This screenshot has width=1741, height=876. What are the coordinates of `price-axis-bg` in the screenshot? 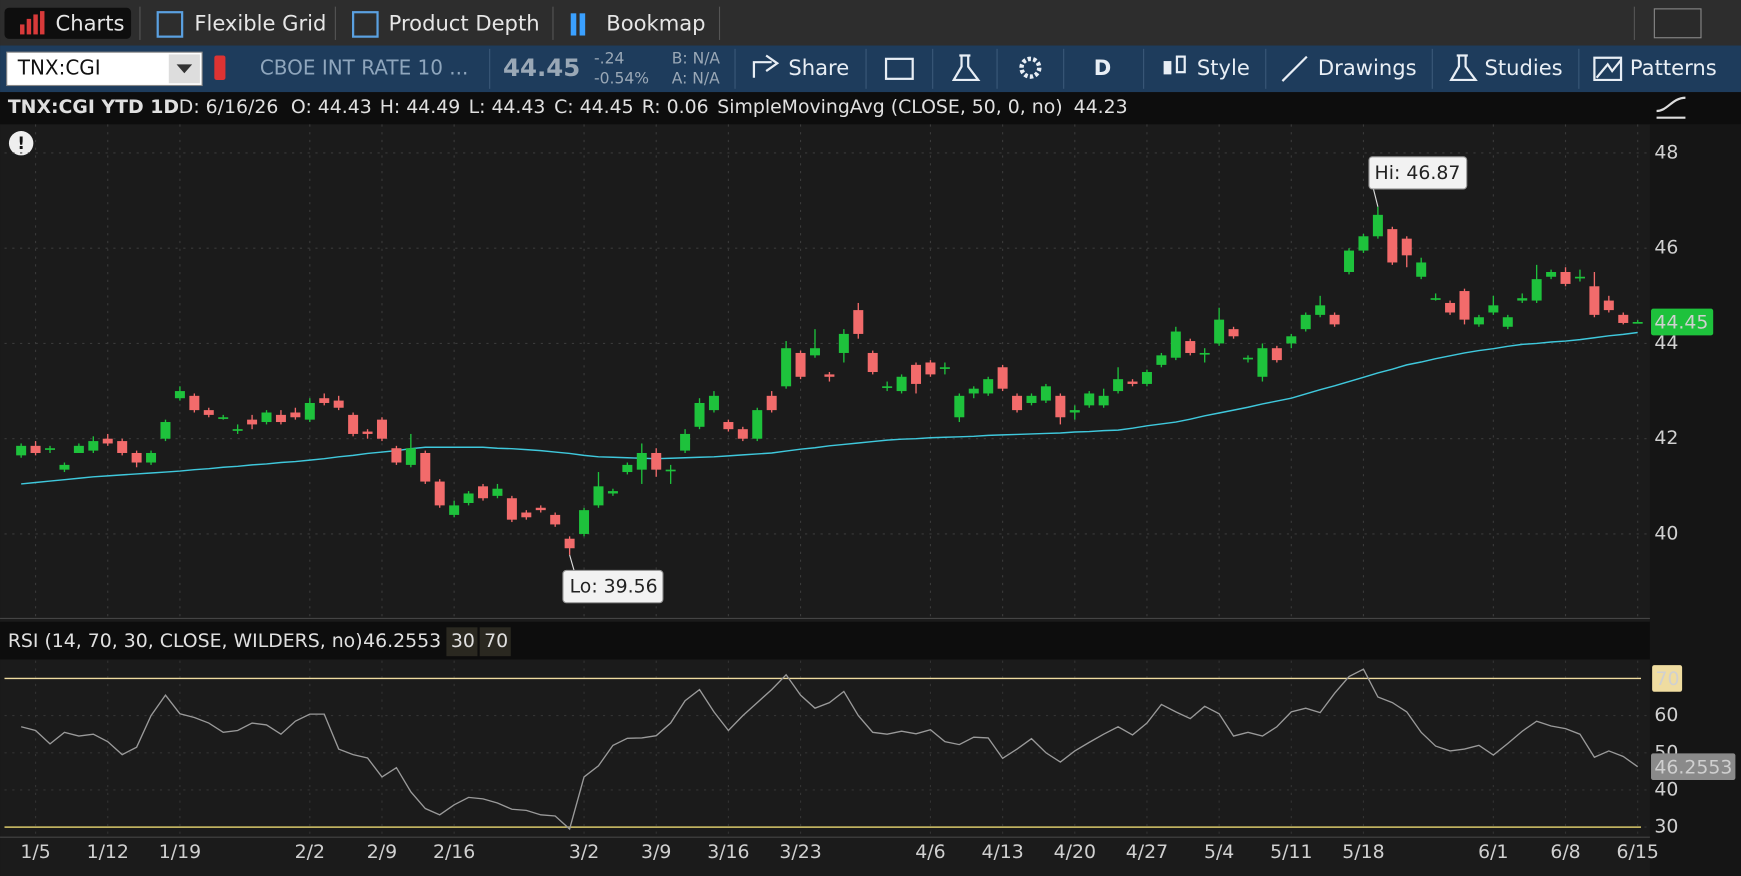 It's located at (1695, 500).